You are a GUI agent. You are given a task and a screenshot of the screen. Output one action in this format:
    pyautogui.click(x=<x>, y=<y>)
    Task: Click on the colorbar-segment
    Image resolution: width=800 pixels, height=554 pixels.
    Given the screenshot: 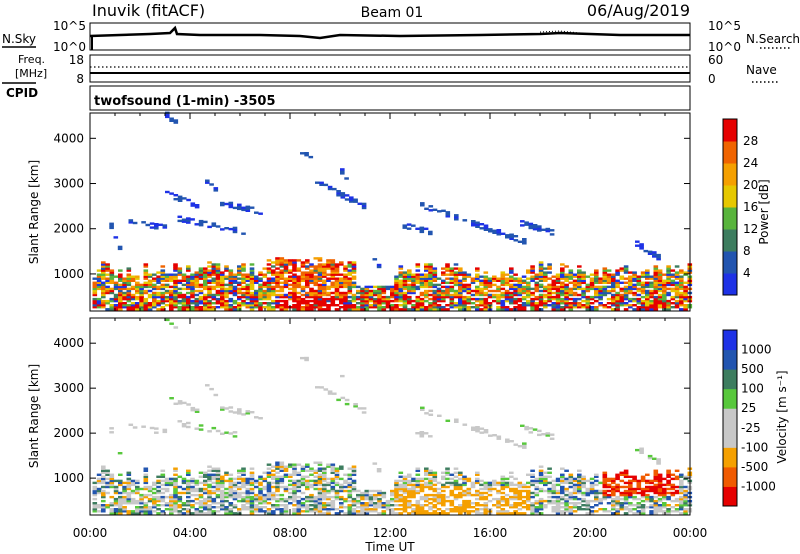 What is the action you would take?
    pyautogui.click(x=730, y=262)
    